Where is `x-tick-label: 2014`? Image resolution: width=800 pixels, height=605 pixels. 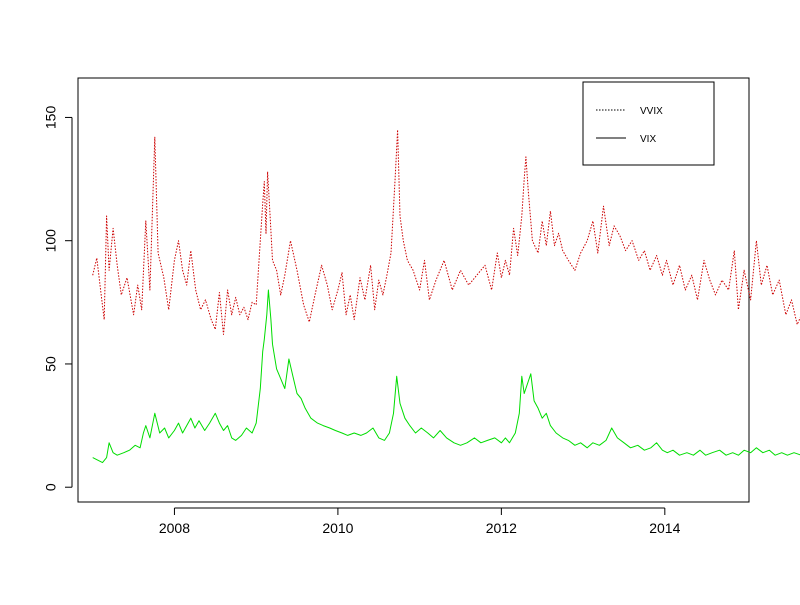 x-tick-label: 2014 is located at coordinates (664, 528).